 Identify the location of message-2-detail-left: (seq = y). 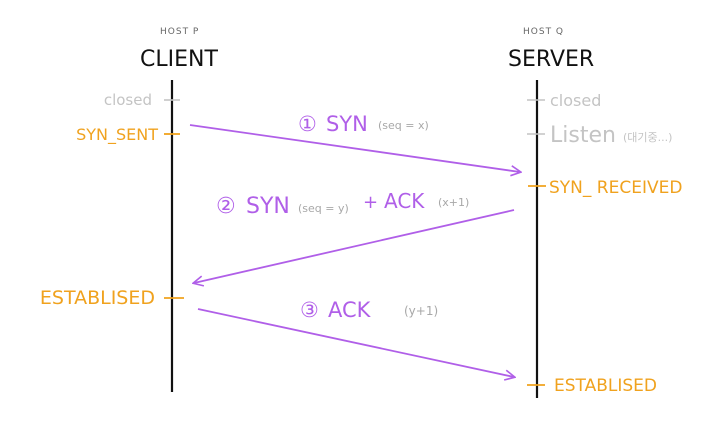
(323, 208).